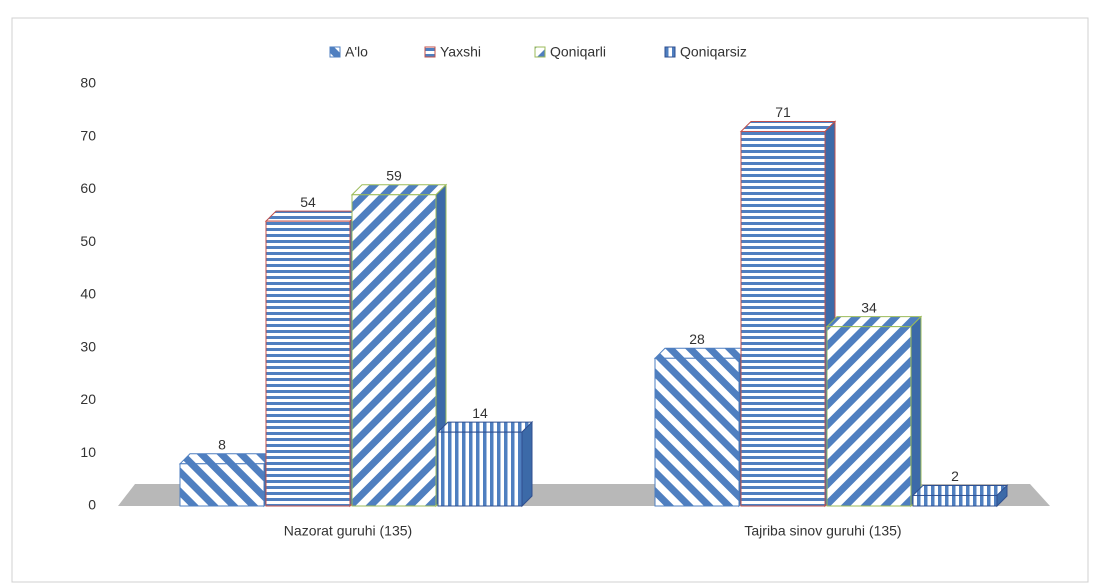 This screenshot has width=1098, height=584. I want to click on x-tick-label: Nazorat guruhi (135), so click(348, 531).